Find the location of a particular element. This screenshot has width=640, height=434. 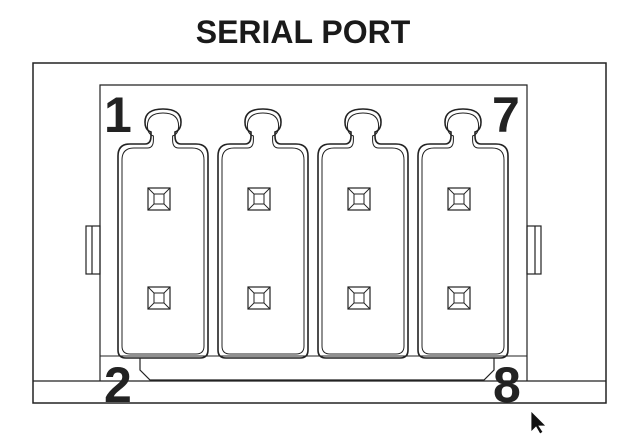

right-latch is located at coordinates (534, 250).